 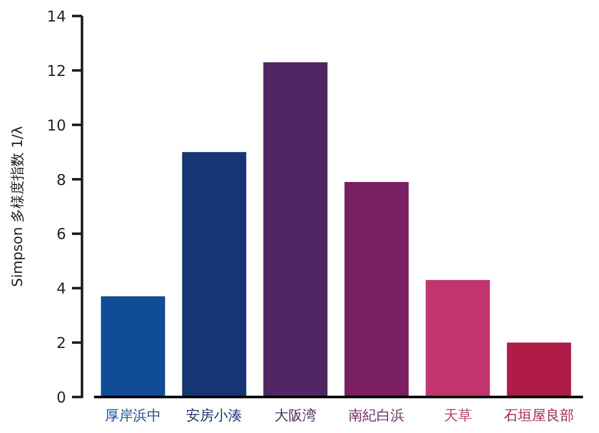 What do you see at coordinates (133, 416) in the screenshot?
I see `x-tick-label: 厚岸浜中` at bounding box center [133, 416].